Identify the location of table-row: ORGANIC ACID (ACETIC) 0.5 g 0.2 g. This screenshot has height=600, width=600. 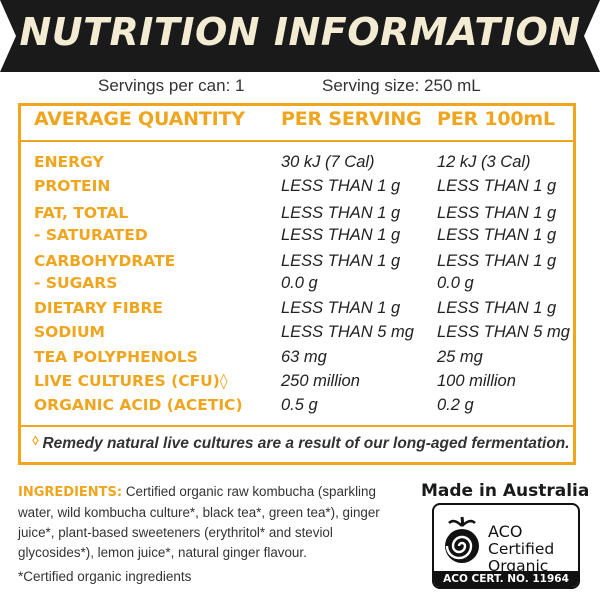
(300, 407).